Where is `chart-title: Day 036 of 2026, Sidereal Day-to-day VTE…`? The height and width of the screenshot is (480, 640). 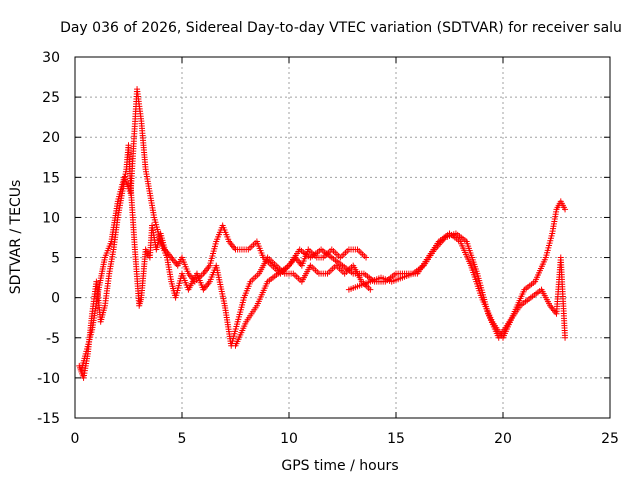
chart-title: Day 036 of 2026, Sidereal Day-to-day VTE… is located at coordinates (341, 28).